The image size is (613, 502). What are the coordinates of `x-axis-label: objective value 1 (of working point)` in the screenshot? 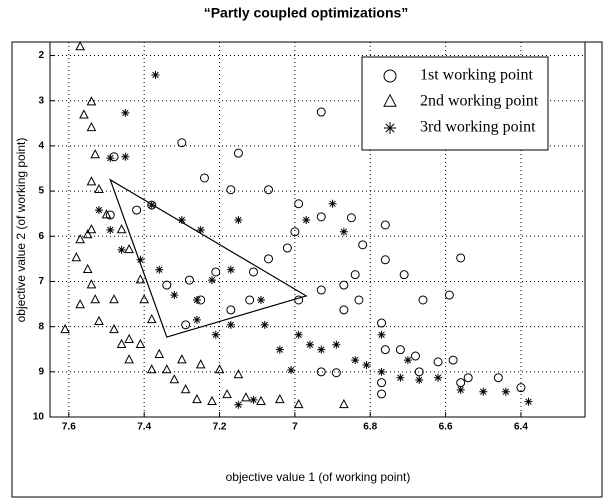 It's located at (318, 477).